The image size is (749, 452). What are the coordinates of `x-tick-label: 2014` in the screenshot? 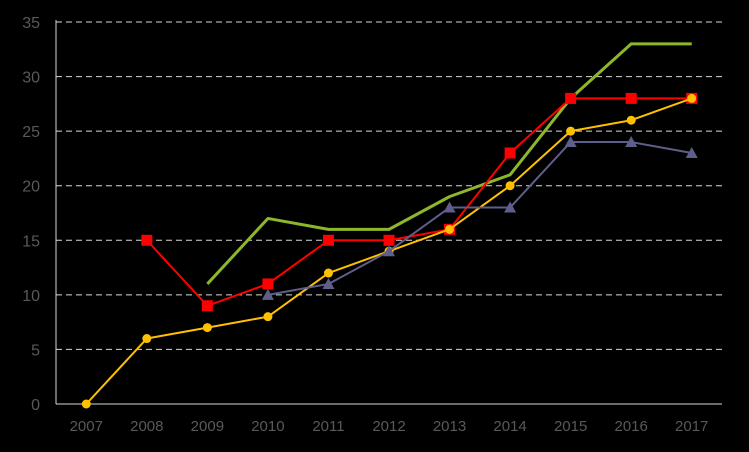 It's located at (509, 426).